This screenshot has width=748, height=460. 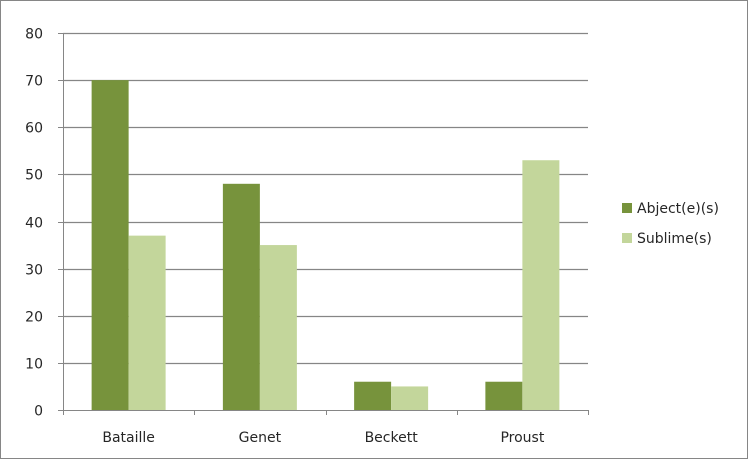 I want to click on bar-genet-abject, so click(x=241, y=296).